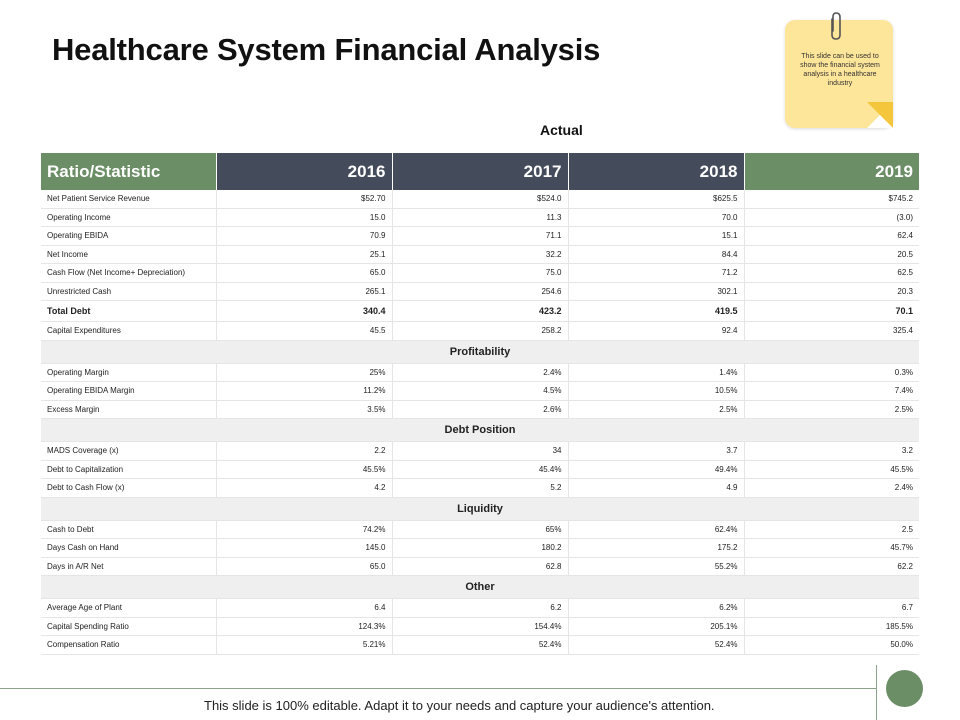  I want to click on row-value: 32.2, so click(480, 254).